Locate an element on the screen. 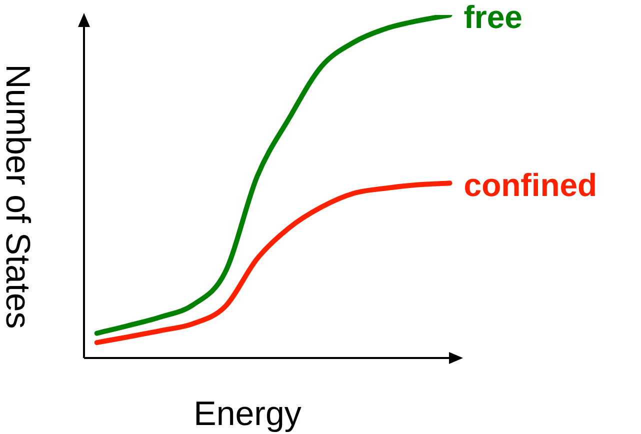  series-label: free is located at coordinates (493, 17).